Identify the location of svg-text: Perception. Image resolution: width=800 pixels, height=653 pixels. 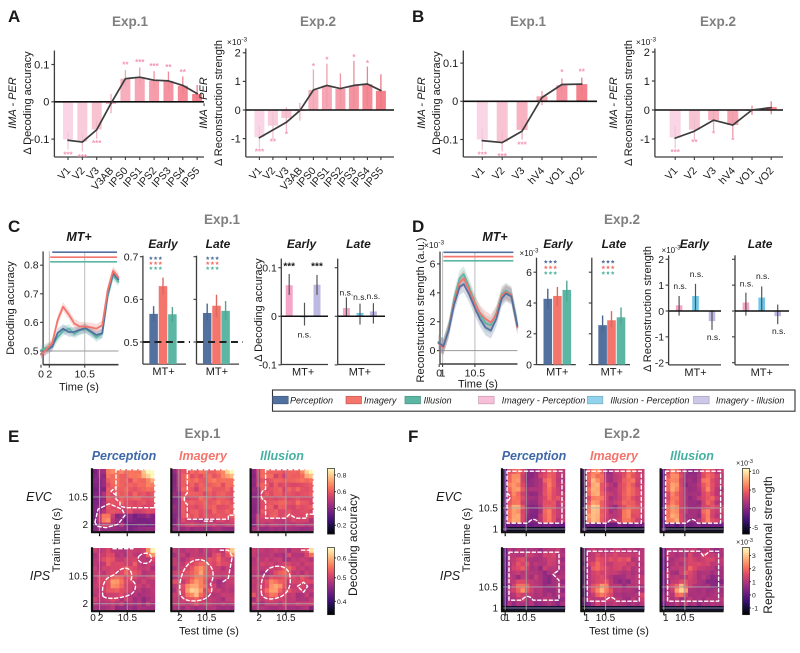
(534, 456).